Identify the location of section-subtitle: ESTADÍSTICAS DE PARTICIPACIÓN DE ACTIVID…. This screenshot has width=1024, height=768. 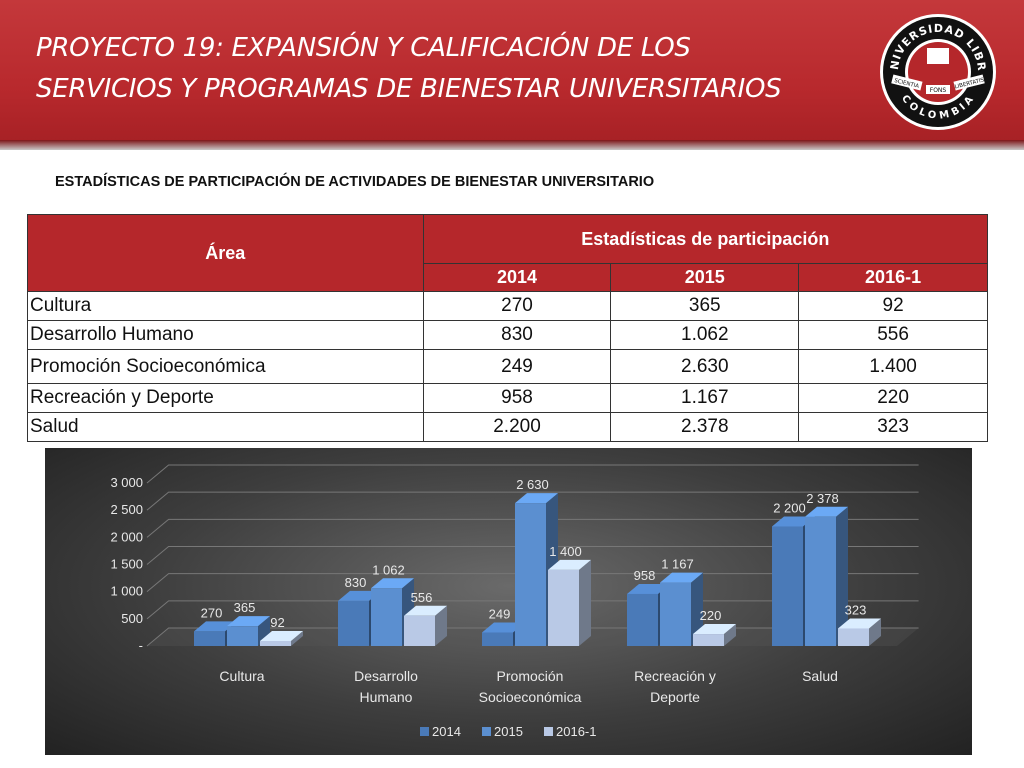
(355, 182).